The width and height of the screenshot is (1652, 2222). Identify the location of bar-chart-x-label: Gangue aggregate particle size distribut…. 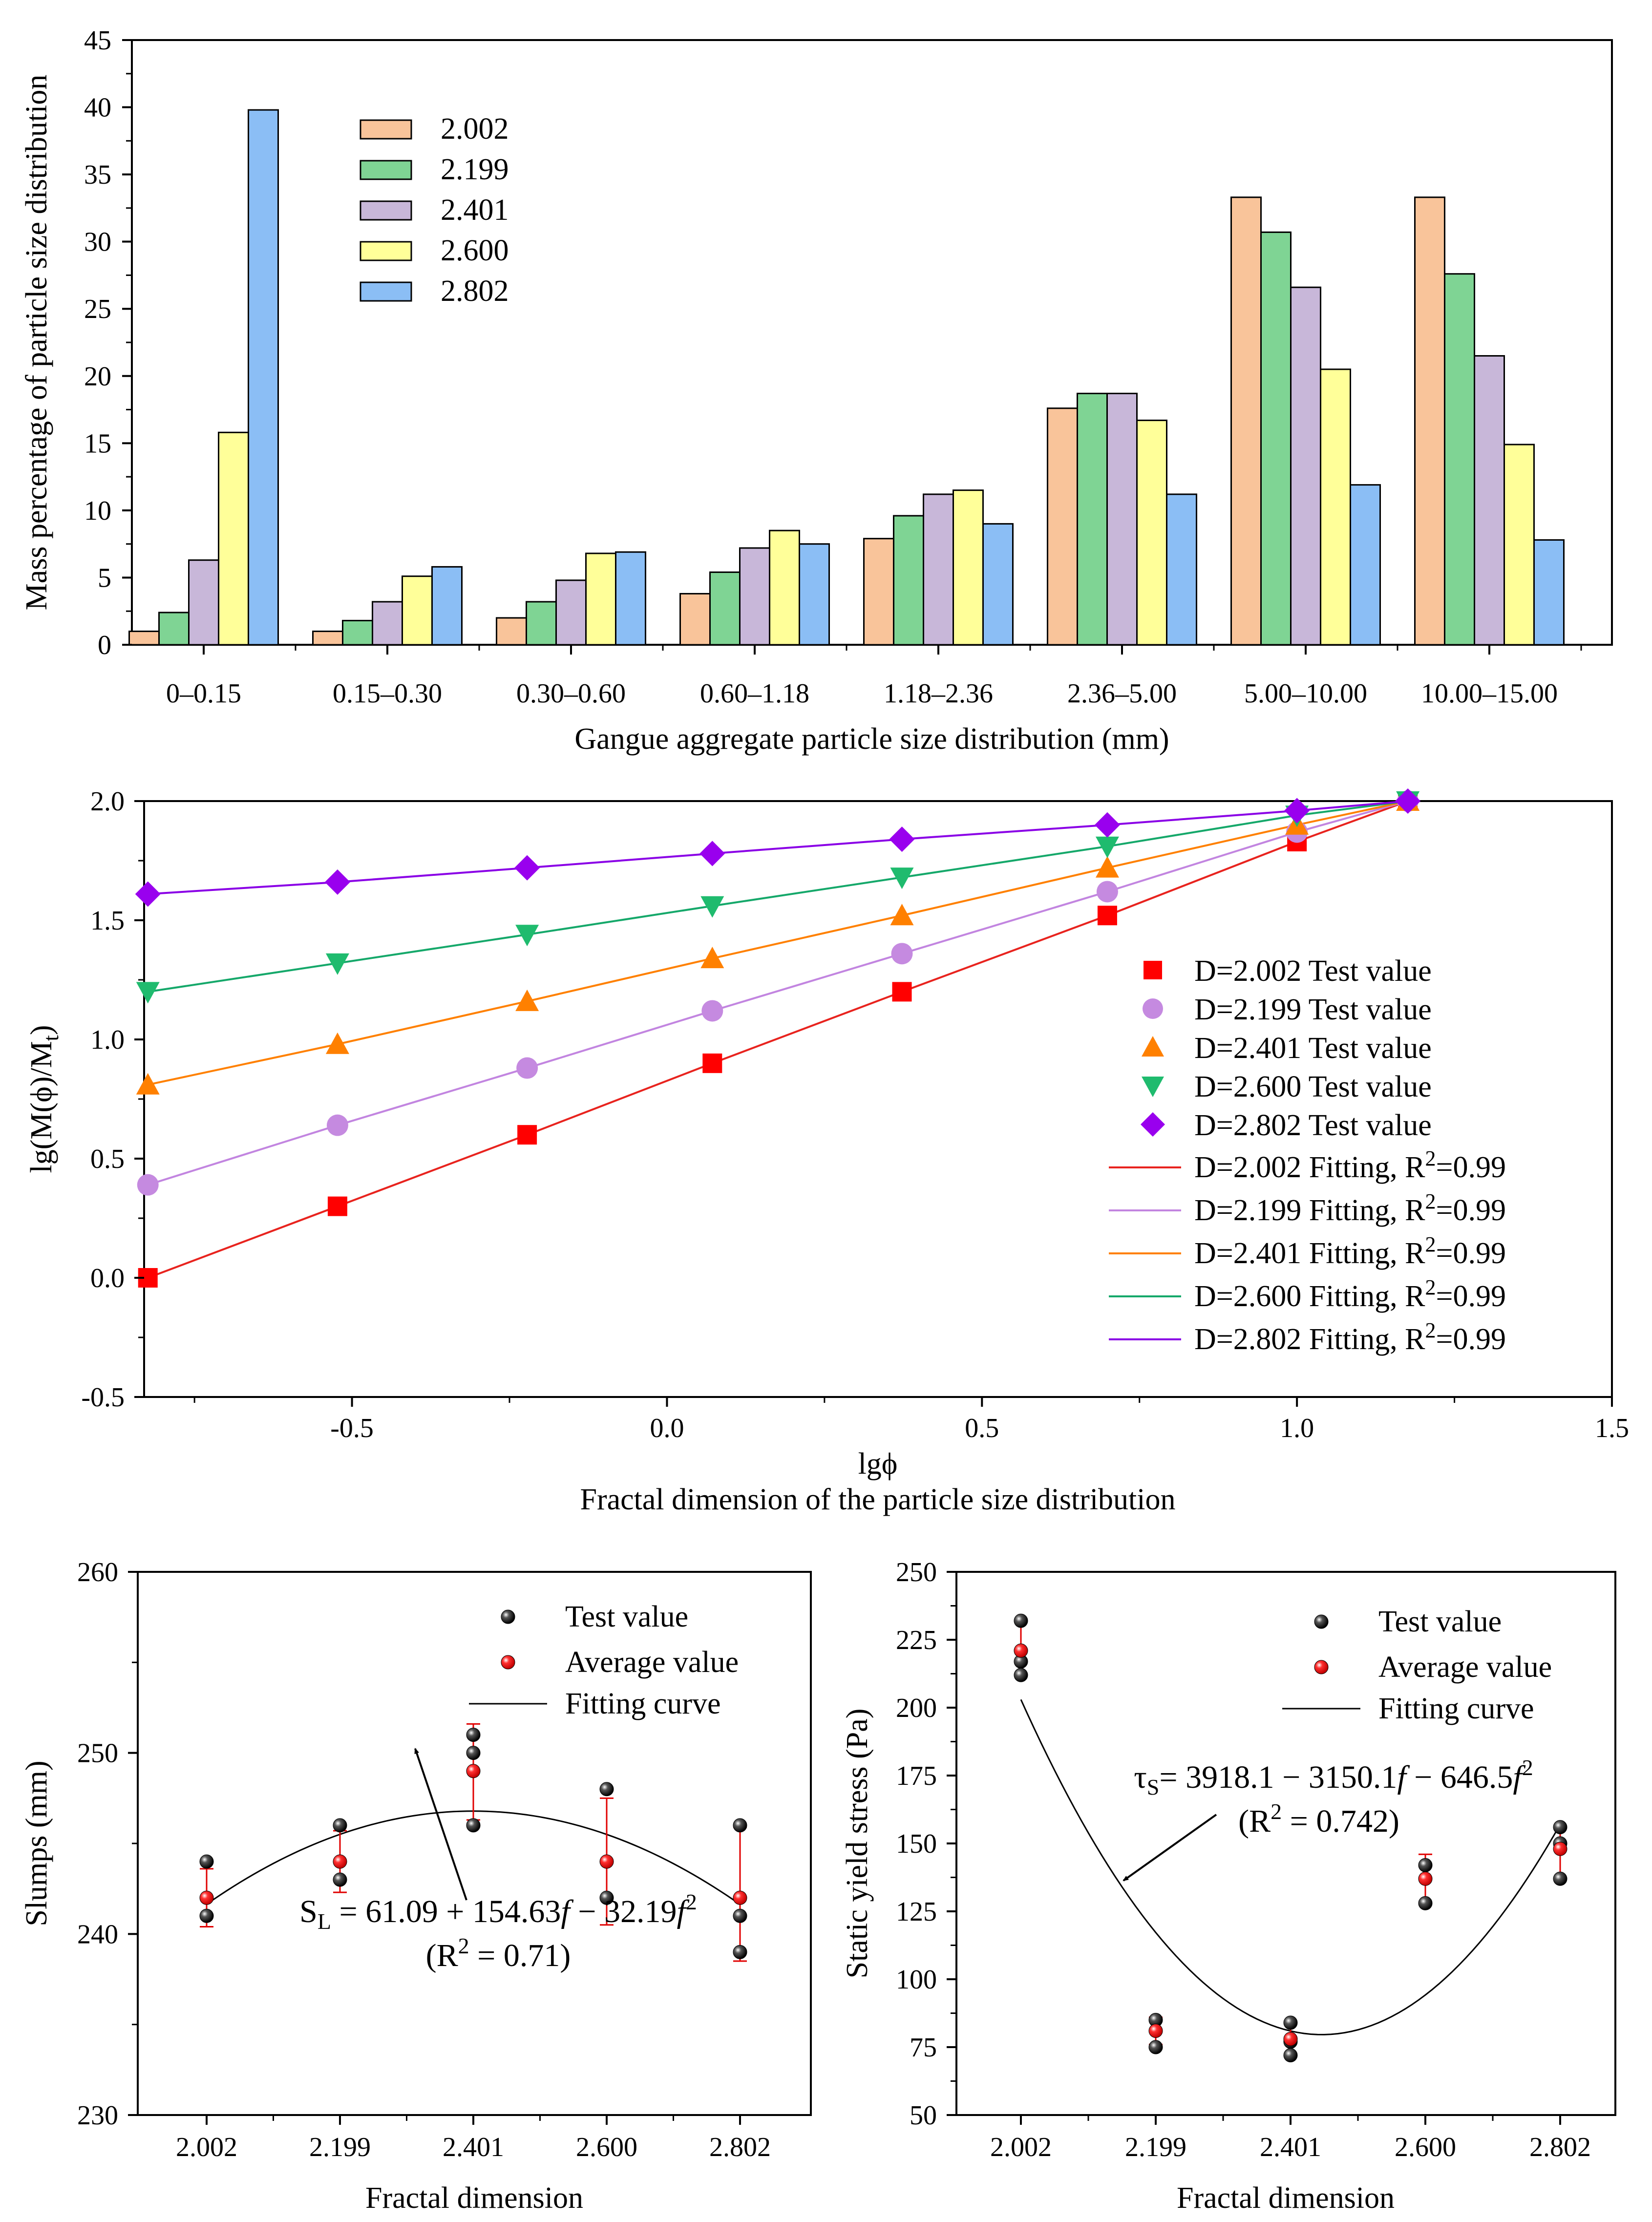
(871, 739).